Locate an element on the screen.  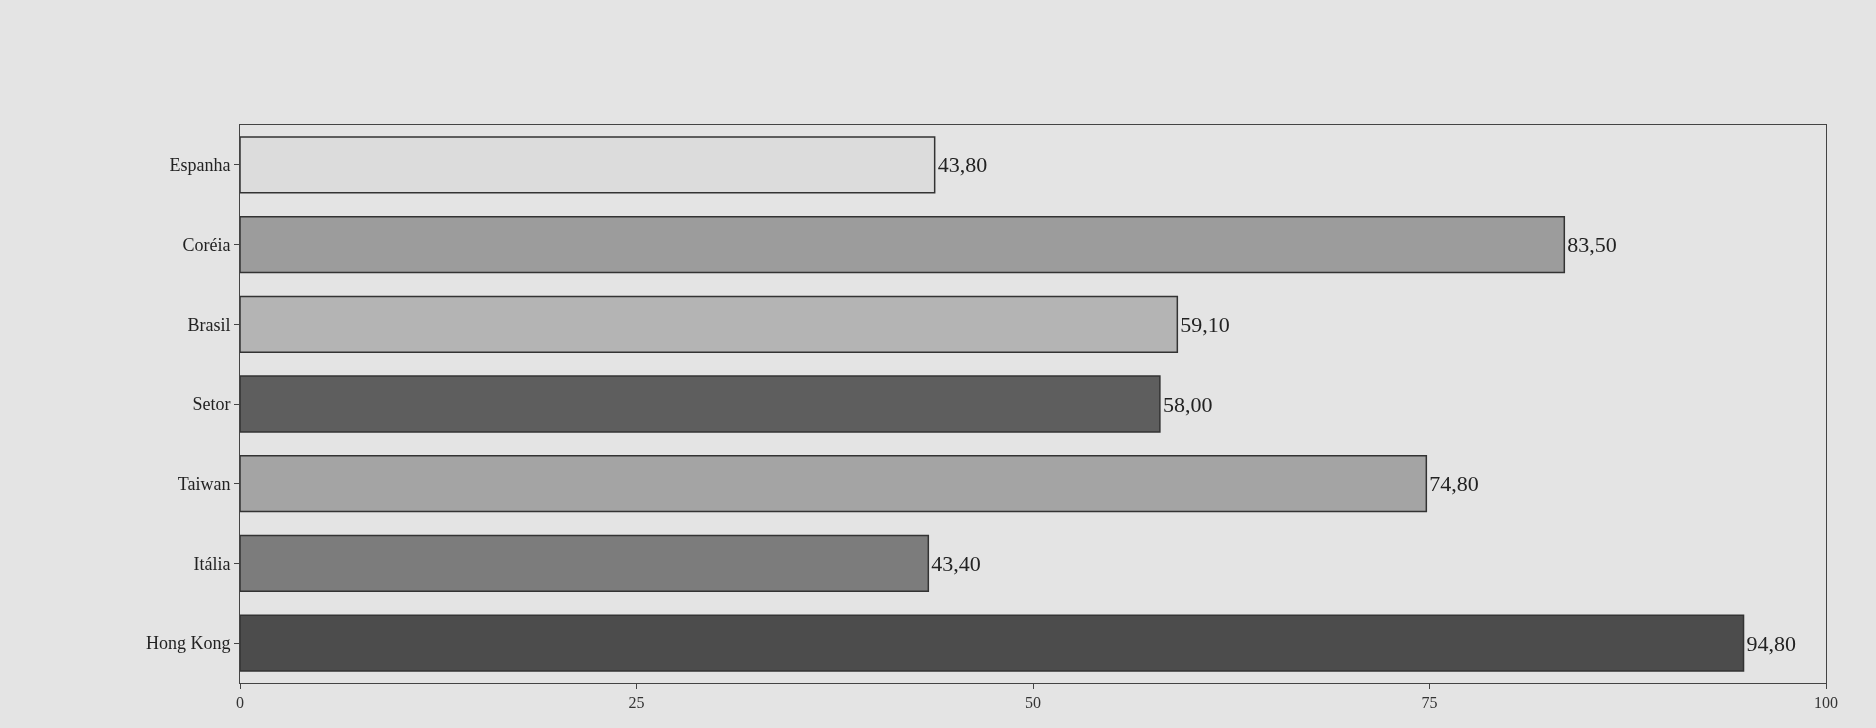
x-tick-label: 0 is located at coordinates (240, 703).